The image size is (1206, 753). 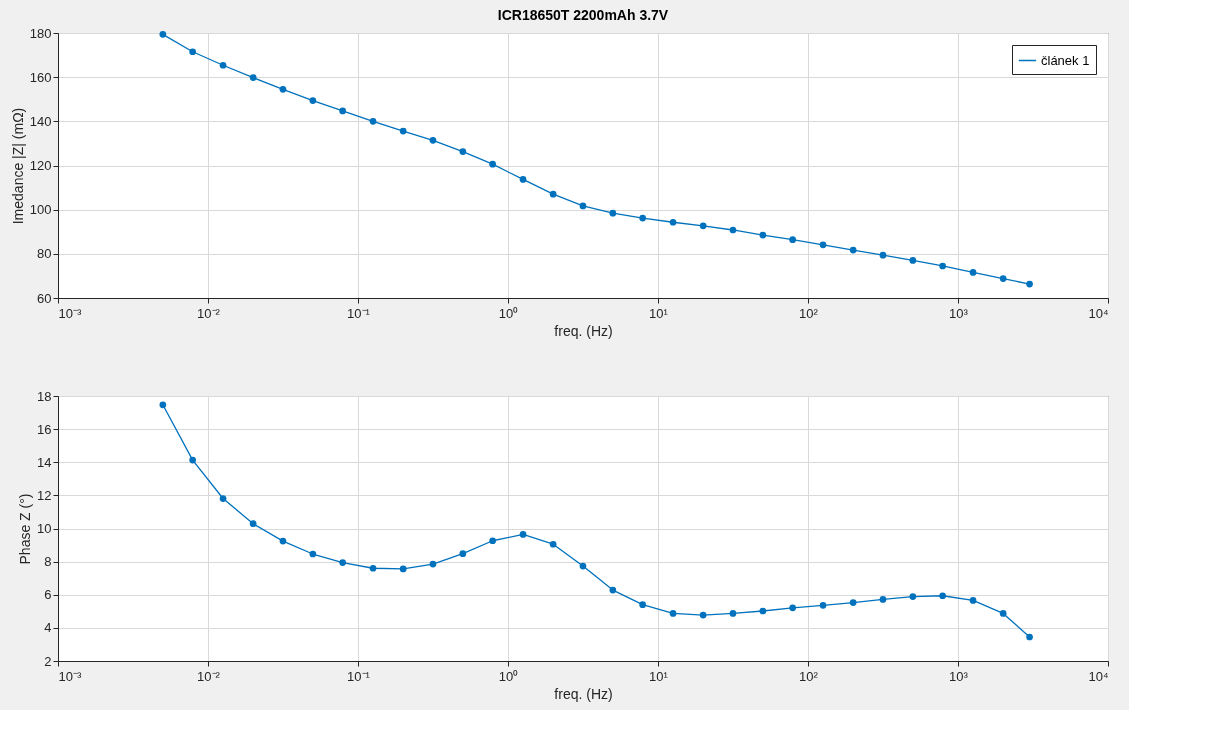 I want to click on y-tick-label: 2, so click(x=48, y=661).